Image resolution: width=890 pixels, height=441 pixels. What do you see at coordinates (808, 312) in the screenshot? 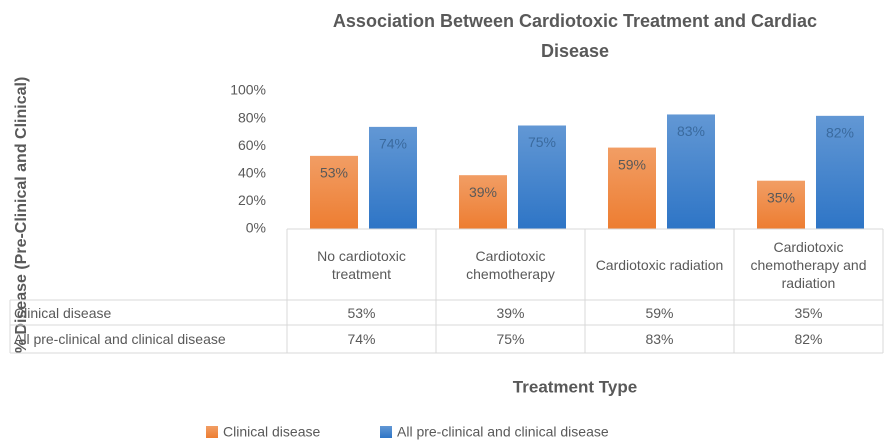
I see `table-cell: 35%` at bounding box center [808, 312].